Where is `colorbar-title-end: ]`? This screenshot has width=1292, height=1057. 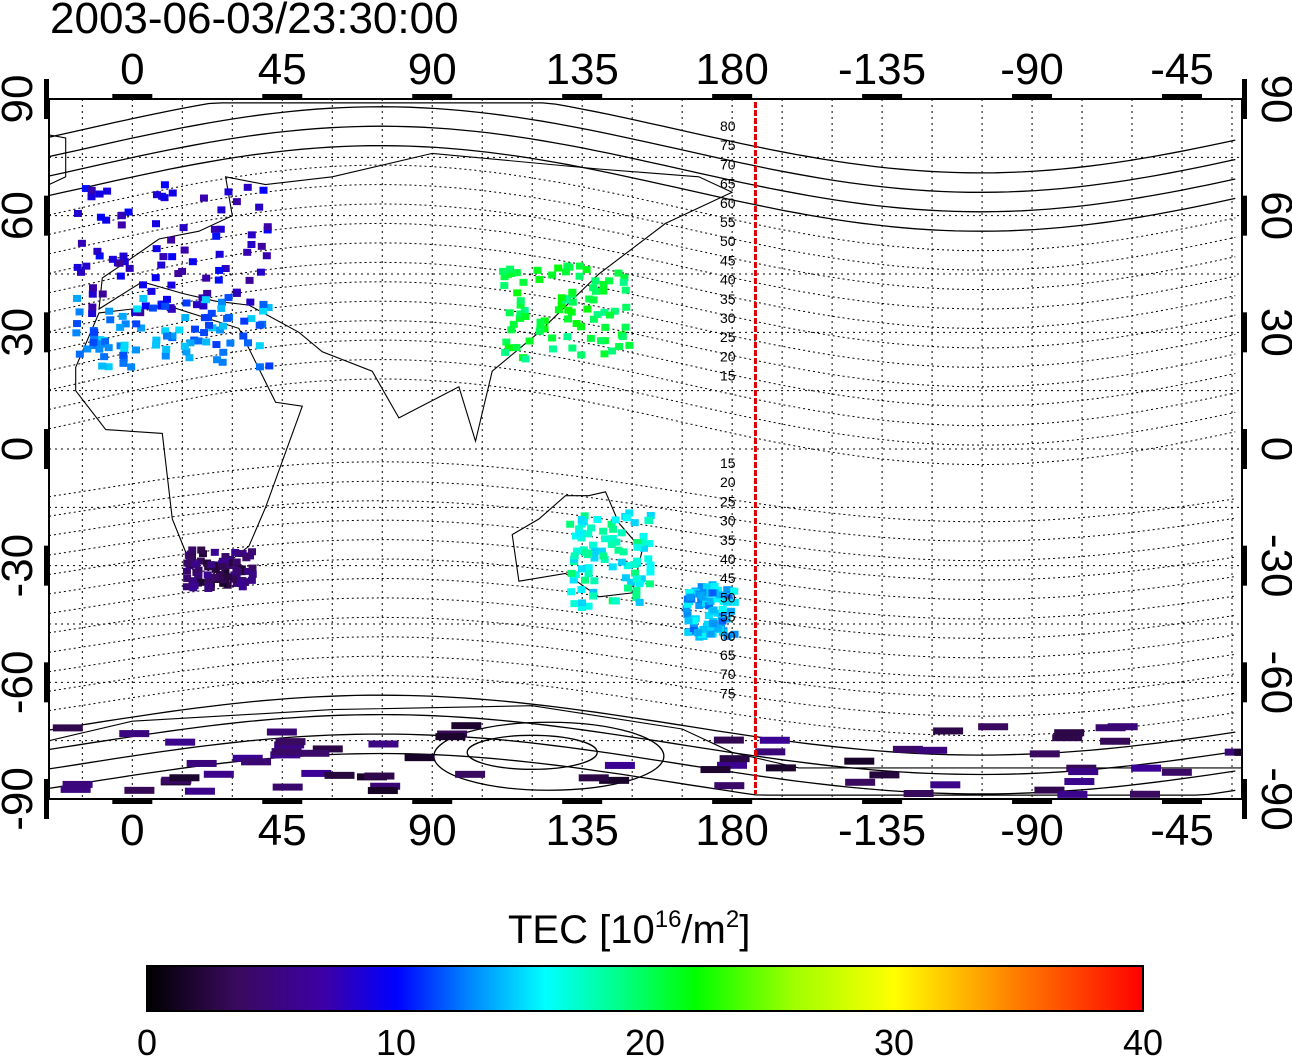
colorbar-title-end: ] is located at coordinates (745, 930).